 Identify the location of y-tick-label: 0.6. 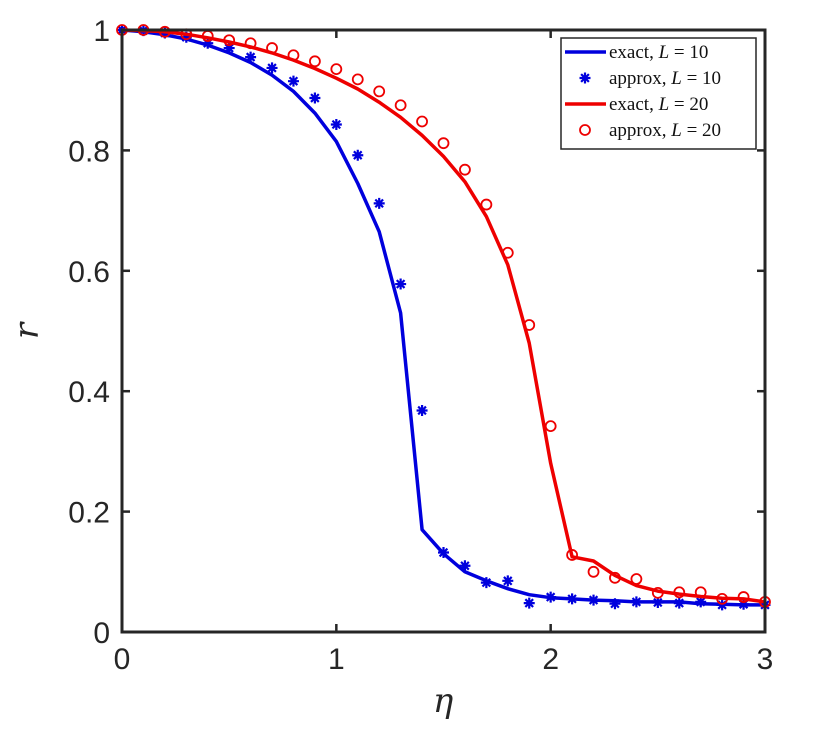
(89, 272).